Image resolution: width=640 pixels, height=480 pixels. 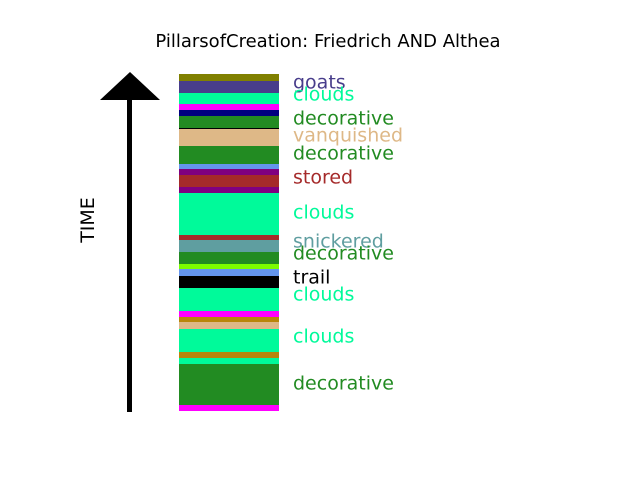 What do you see at coordinates (312, 277) in the screenshot?
I see `stratum-label: trail` at bounding box center [312, 277].